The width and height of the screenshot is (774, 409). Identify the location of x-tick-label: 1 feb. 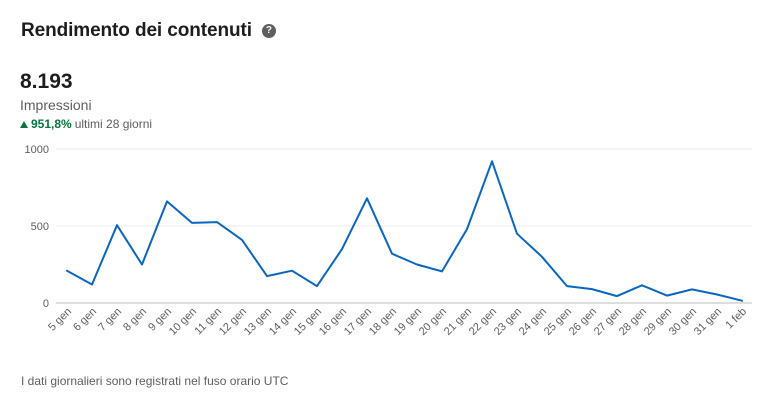
(736, 319).